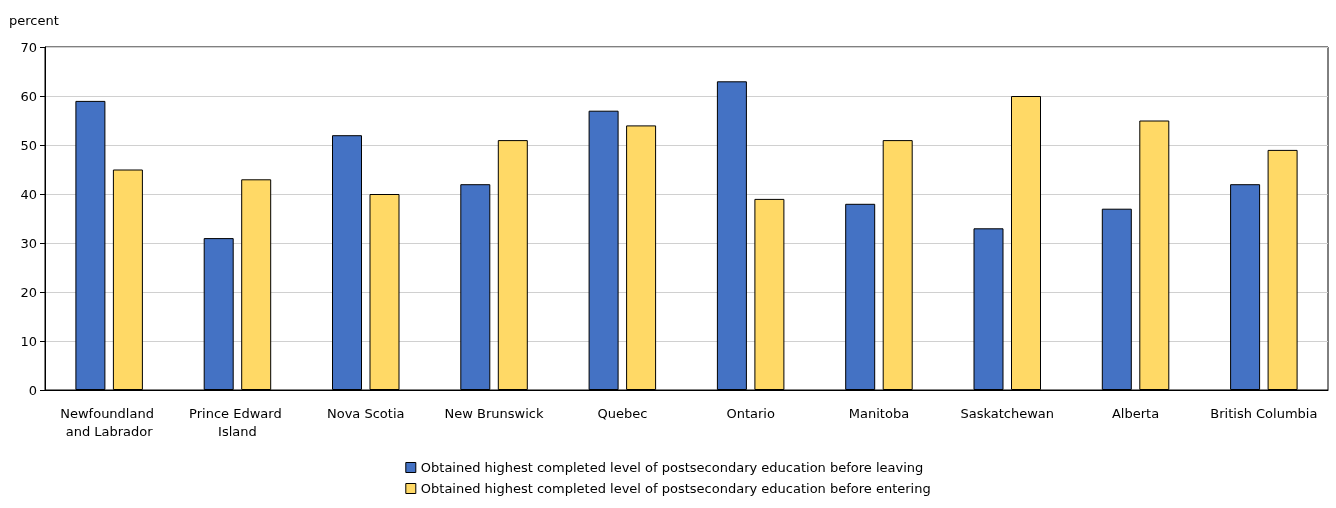 The width and height of the screenshot is (1336, 508). I want to click on x-tick-label: Alberta, so click(1135, 413).